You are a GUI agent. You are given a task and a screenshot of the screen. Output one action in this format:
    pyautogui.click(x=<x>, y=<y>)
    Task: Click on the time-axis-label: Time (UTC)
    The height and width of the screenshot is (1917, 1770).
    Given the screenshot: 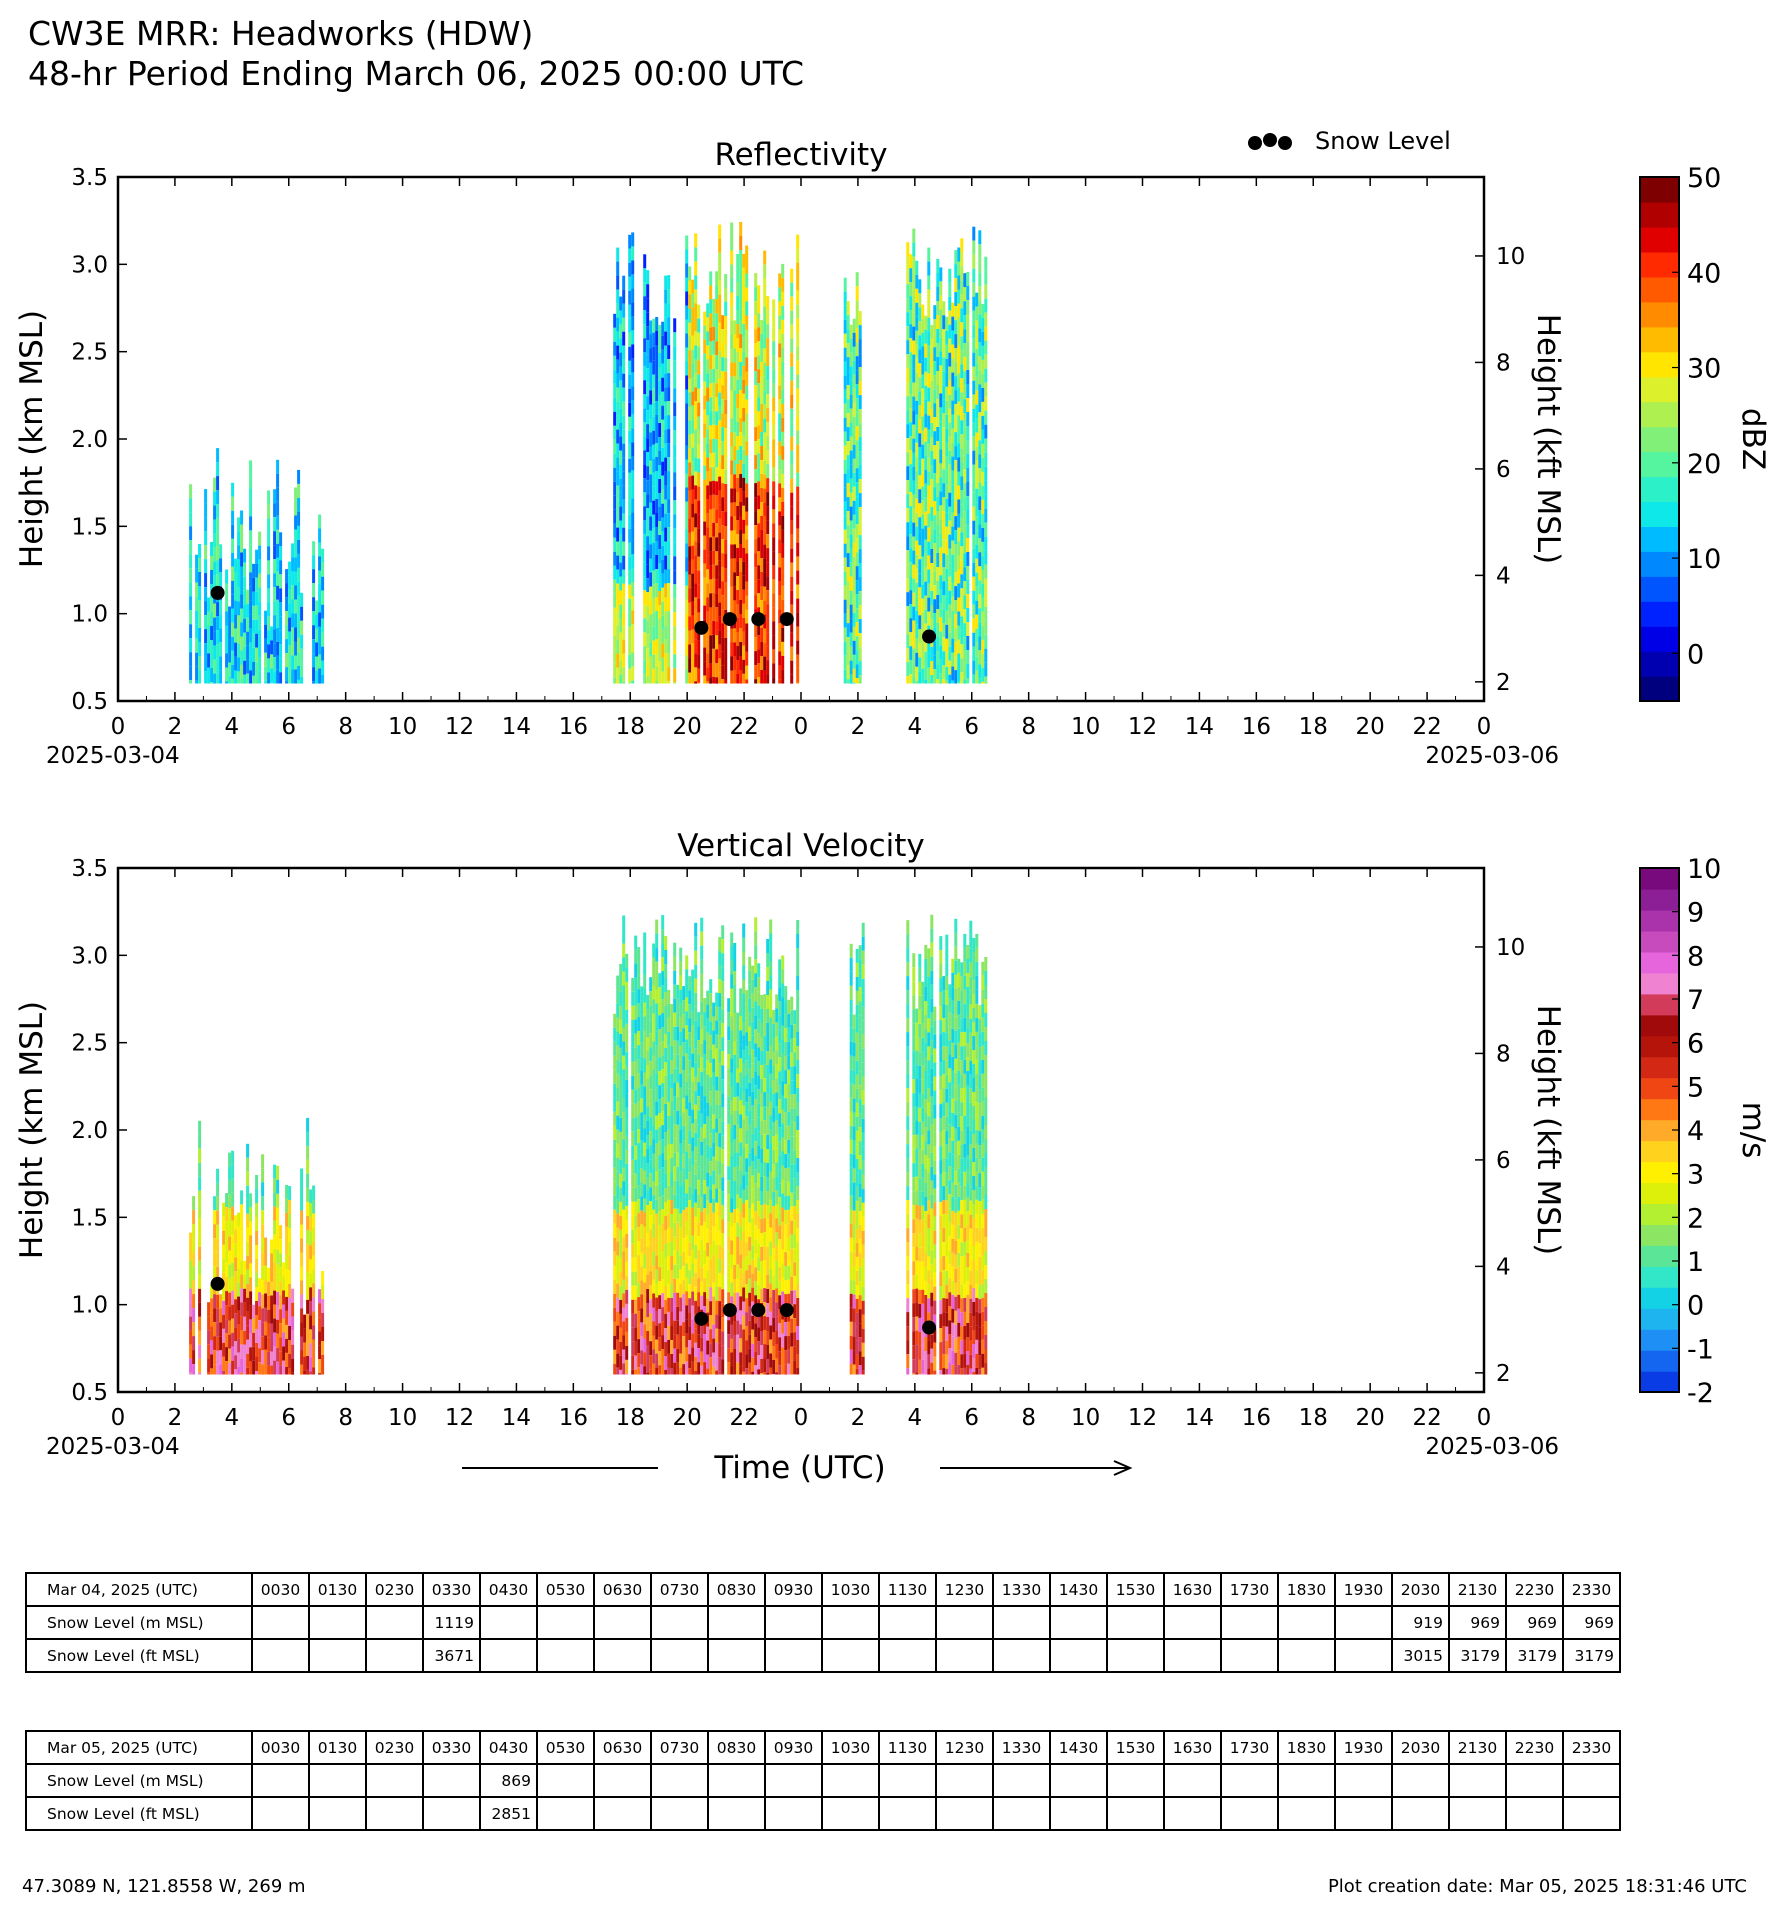 What is the action you would take?
    pyautogui.click(x=799, y=1468)
    